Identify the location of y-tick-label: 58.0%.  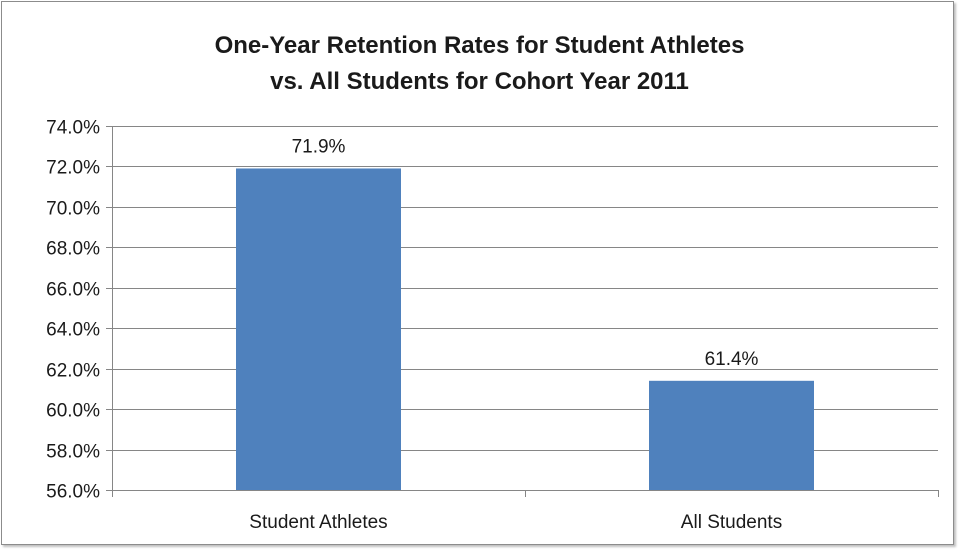
(73, 452).